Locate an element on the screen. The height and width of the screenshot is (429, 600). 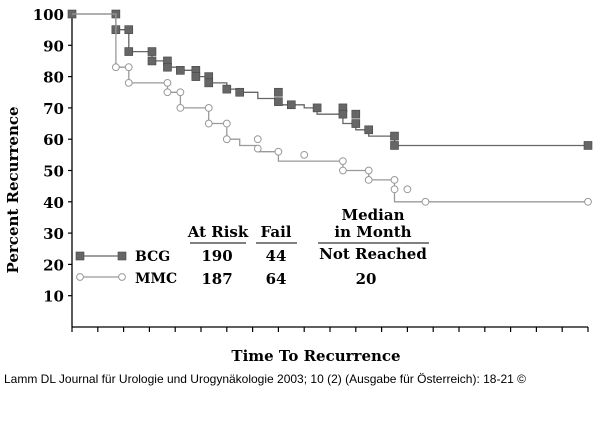
table-row-mmc-fail: 64 is located at coordinates (276, 279).